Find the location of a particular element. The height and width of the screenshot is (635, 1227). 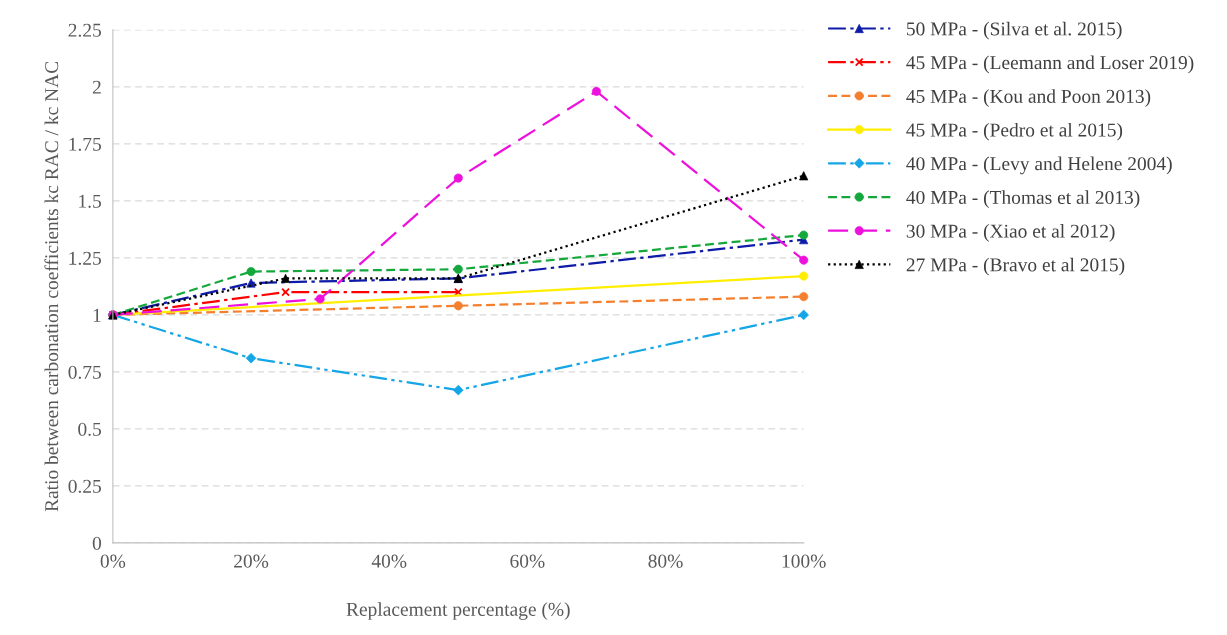

legend-label: 27 MPa - (Bravo et al 2015) is located at coordinates (1015, 266).